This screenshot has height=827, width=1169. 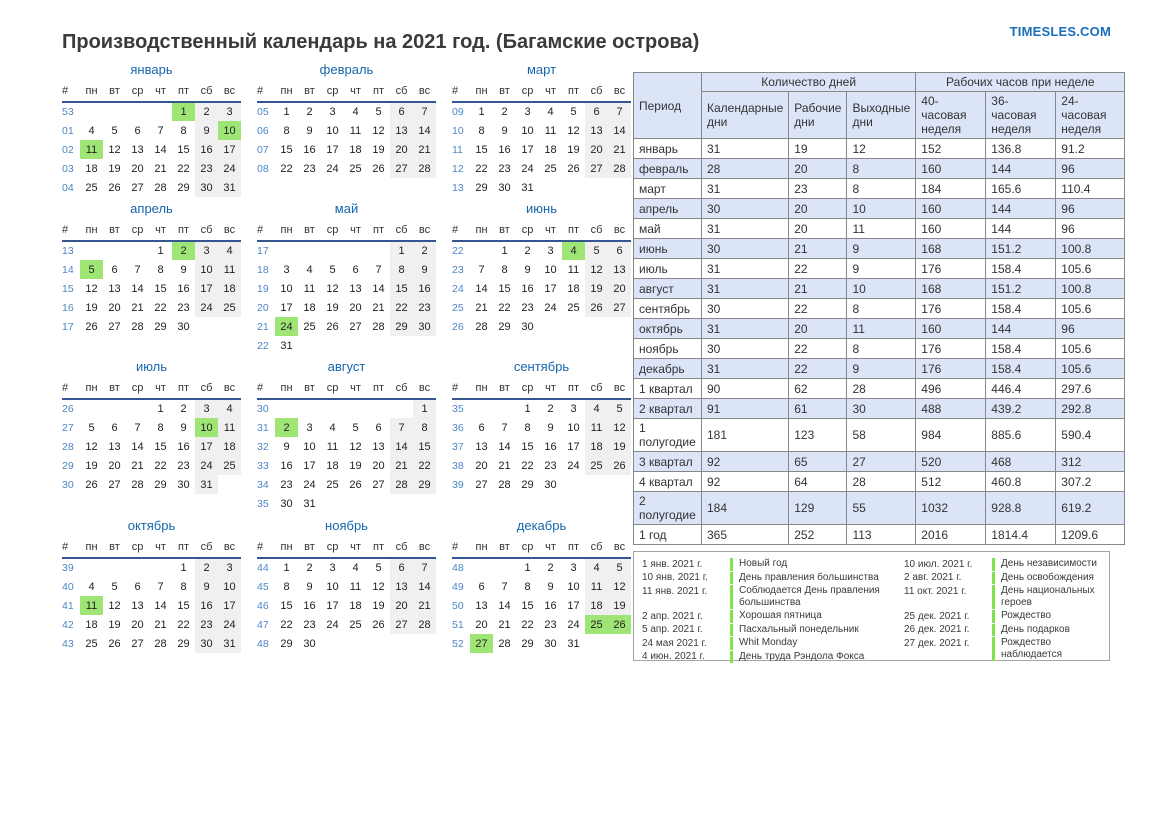 I want to click on week-number: 10, so click(x=458, y=130).